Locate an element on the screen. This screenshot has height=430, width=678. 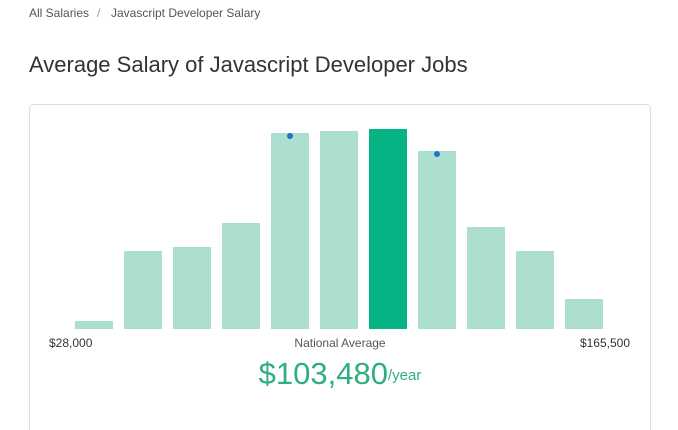
breadcrumb-link: All Salaries is located at coordinates (59, 13).